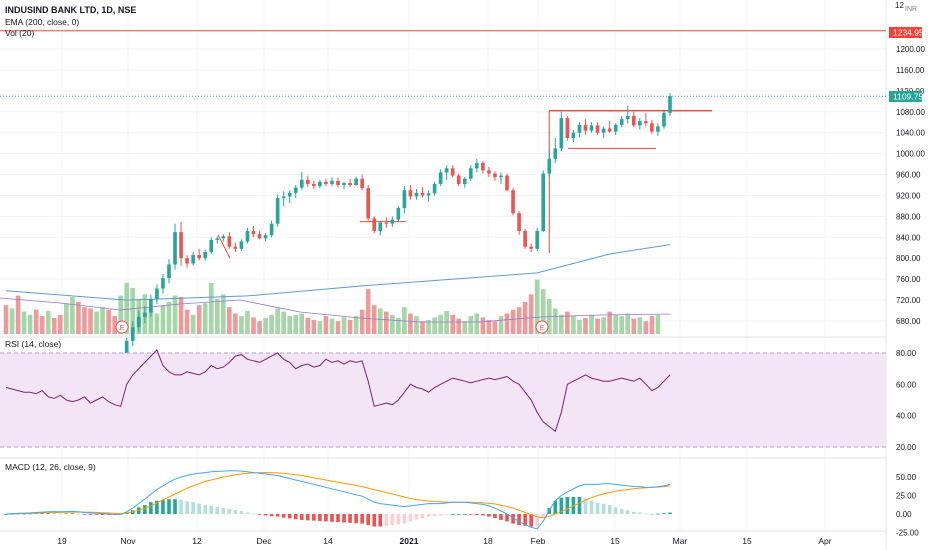 This screenshot has height=550, width=932. I want to click on macd-tick-label: 0.00, so click(904, 514).